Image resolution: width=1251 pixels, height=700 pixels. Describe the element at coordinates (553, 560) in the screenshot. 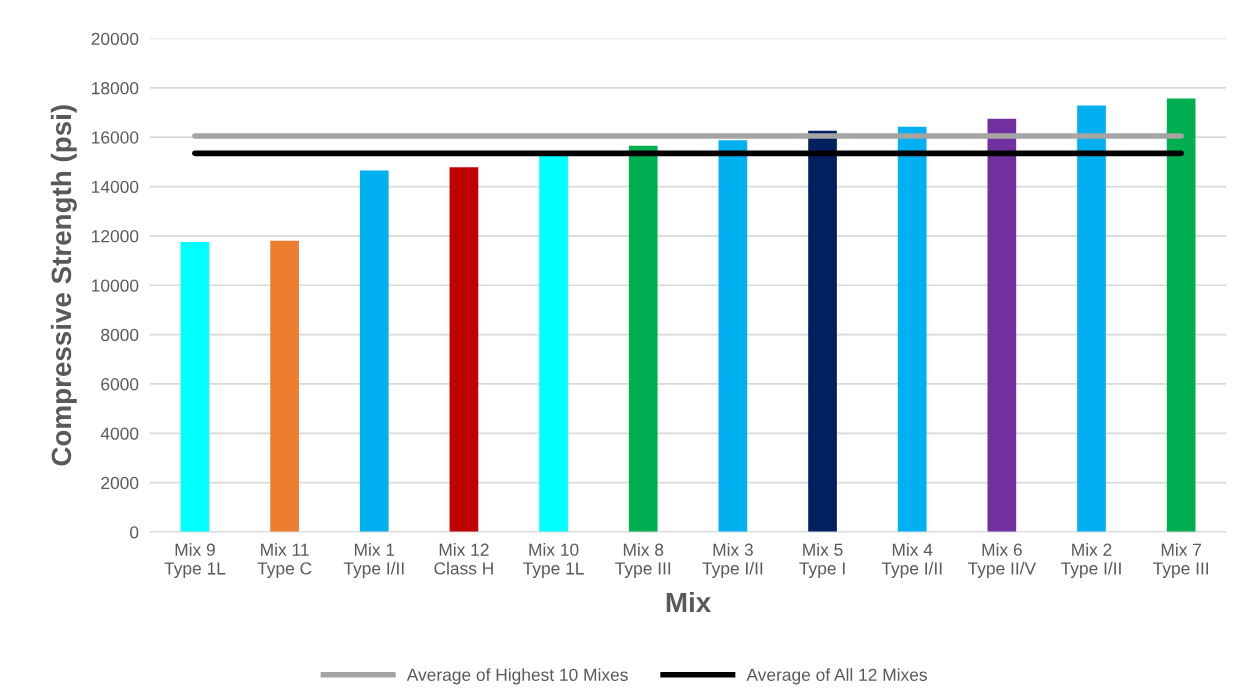

I see `x-tick-label: Mix 10 Type 1L` at that location.